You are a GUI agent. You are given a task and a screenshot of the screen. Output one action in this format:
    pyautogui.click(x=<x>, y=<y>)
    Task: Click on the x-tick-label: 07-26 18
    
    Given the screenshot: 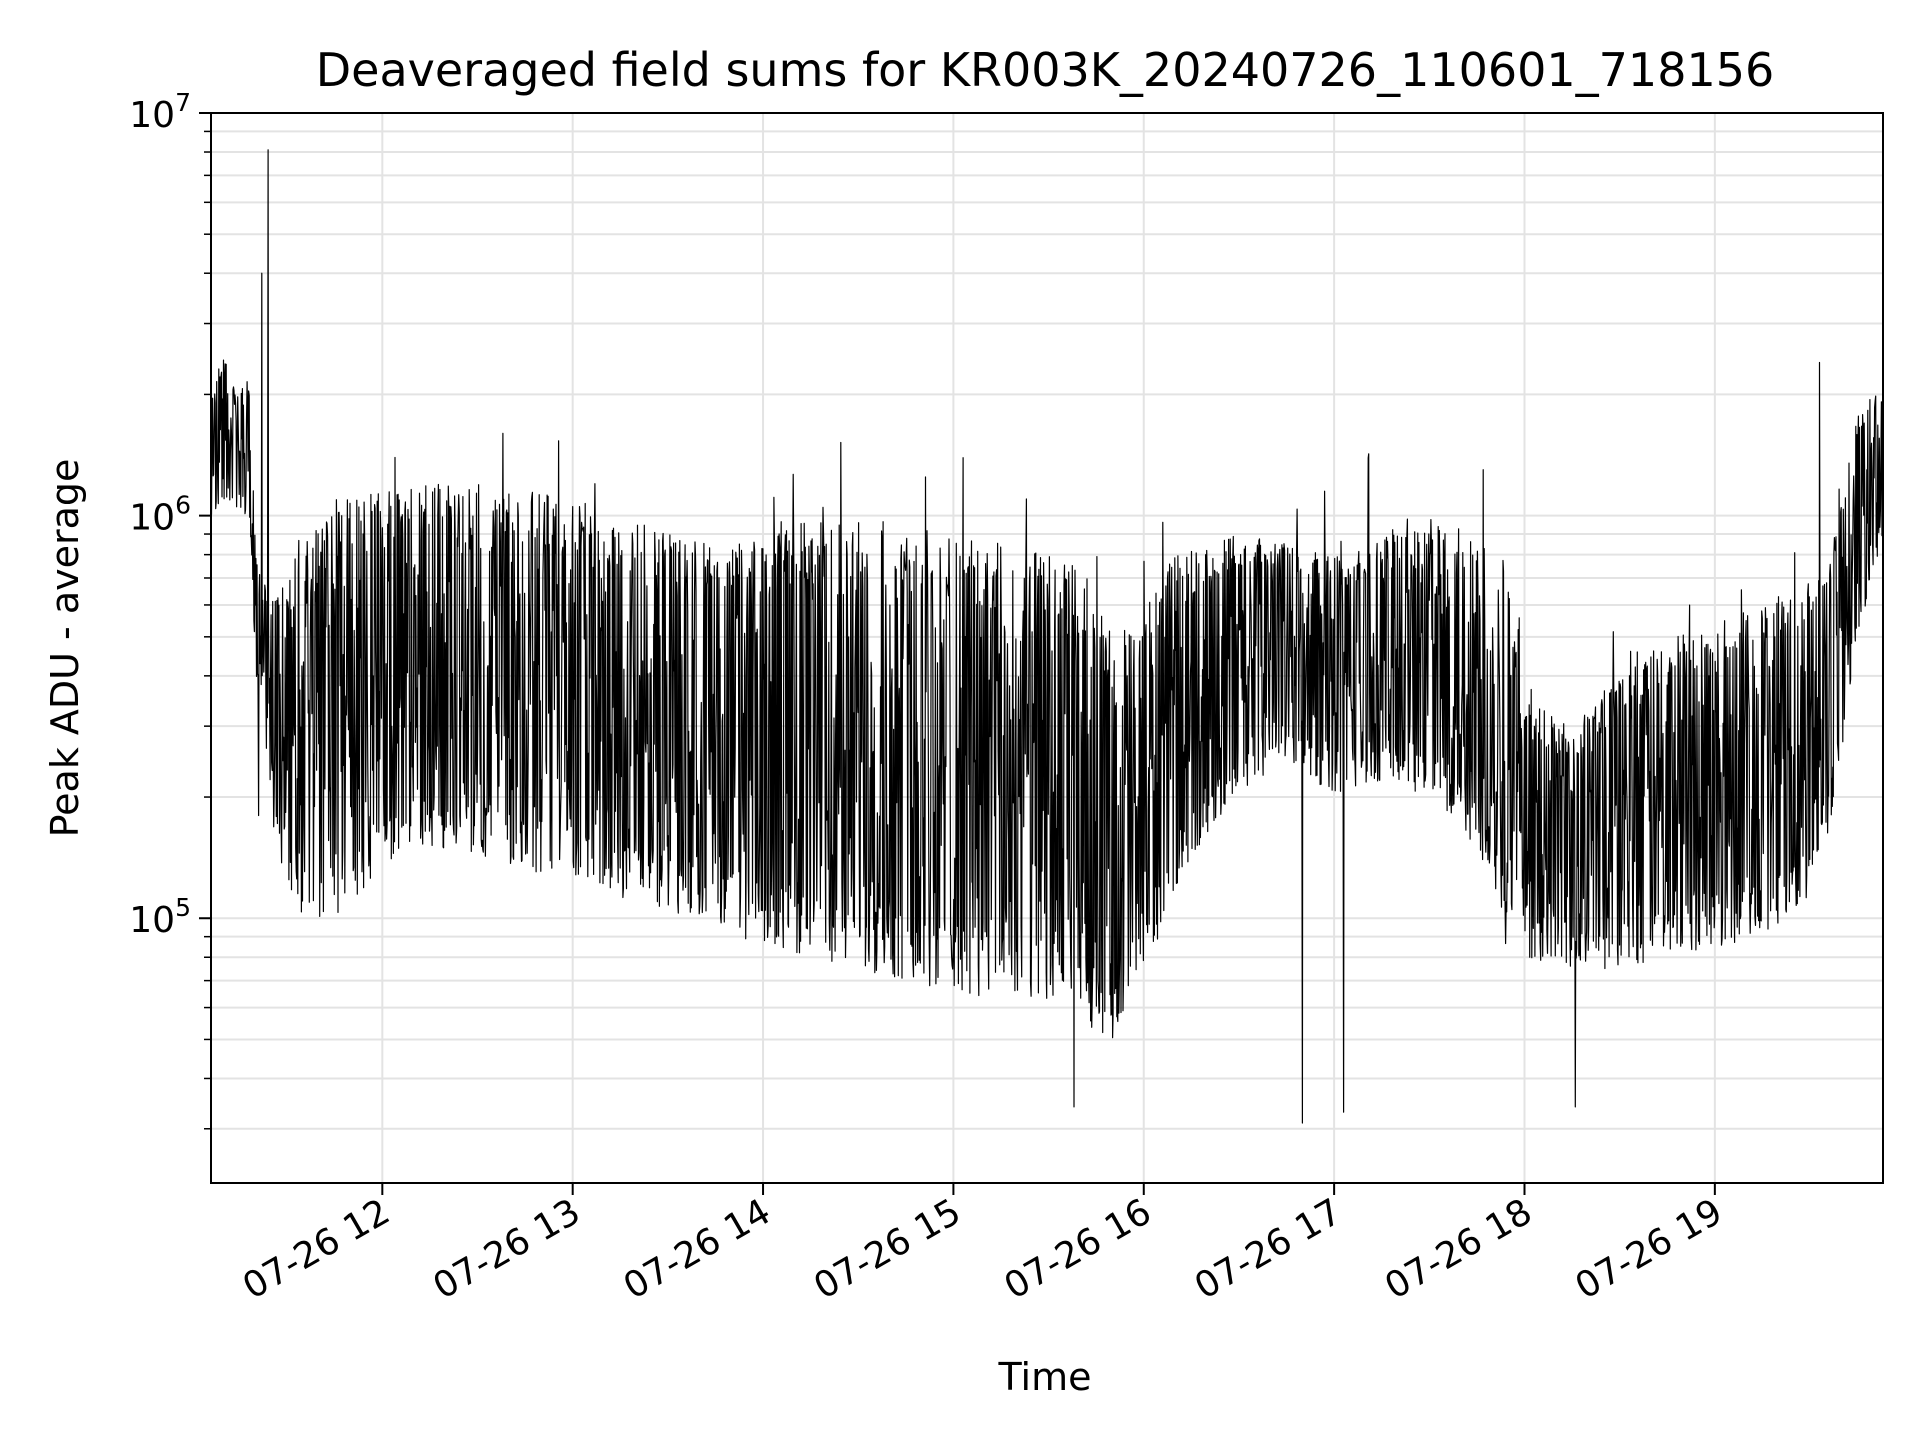 What is the action you would take?
    pyautogui.click(x=1458, y=1249)
    